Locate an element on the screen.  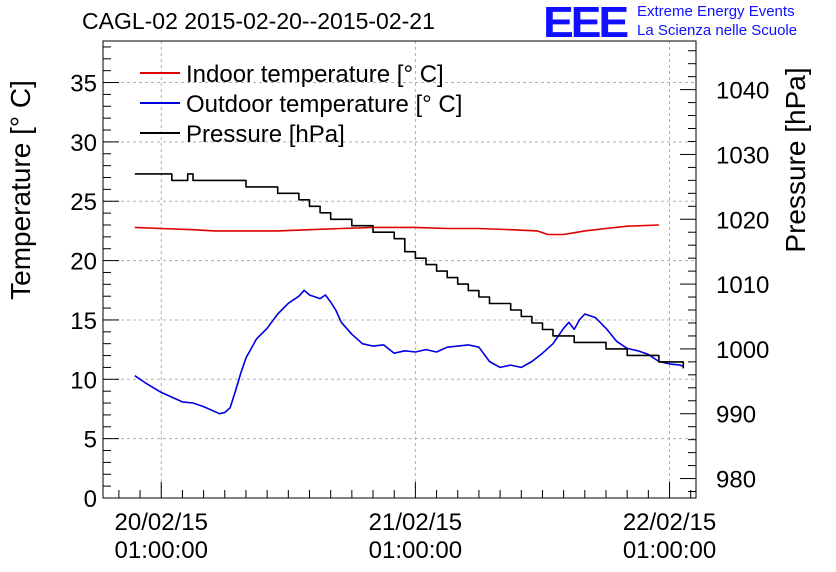
y2-tick-label: 1010 is located at coordinates (742, 285).